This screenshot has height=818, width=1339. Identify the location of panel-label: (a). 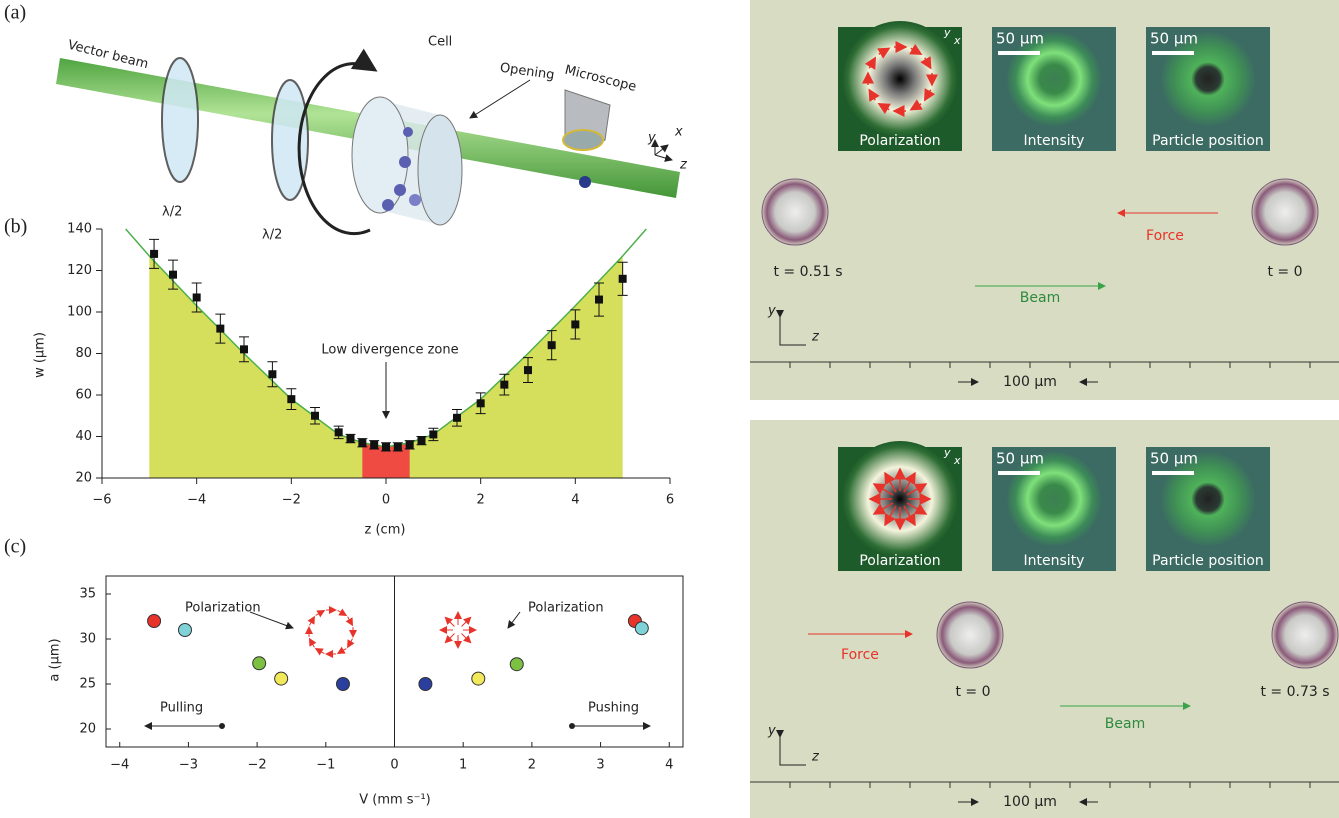
(15, 13).